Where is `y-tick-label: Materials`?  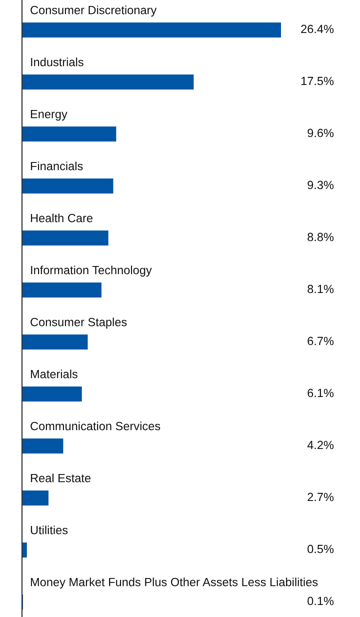
y-tick-label: Materials is located at coordinates (54, 374).